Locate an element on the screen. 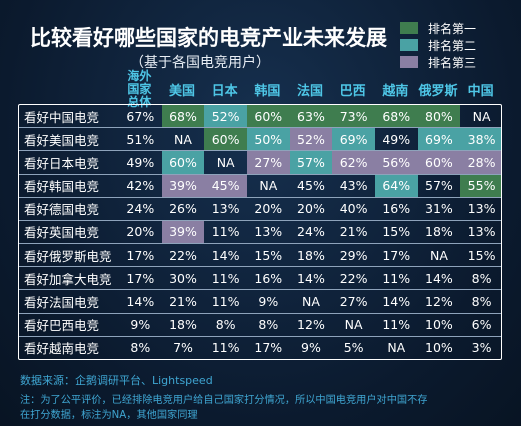 The image size is (521, 426). table-cell: 38% is located at coordinates (480, 139).